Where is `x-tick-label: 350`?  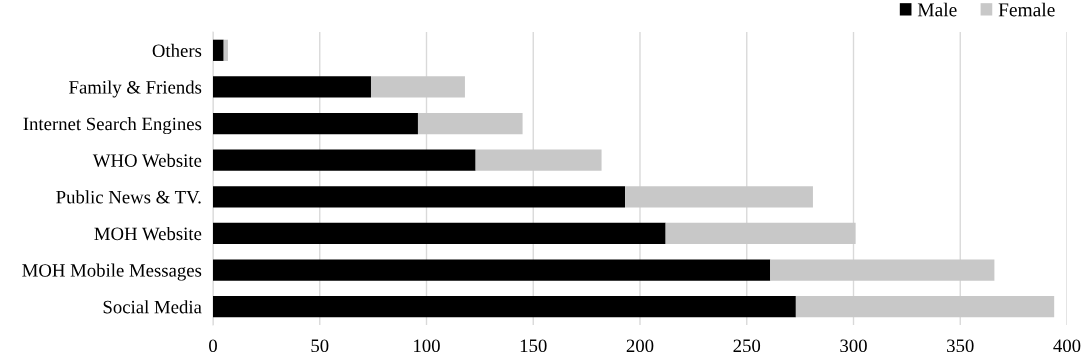 x-tick-label: 350 is located at coordinates (960, 346).